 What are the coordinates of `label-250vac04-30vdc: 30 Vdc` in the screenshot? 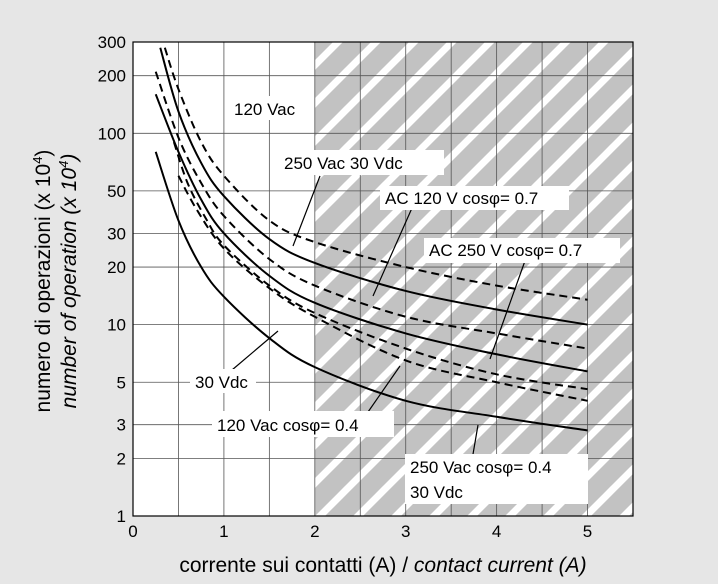 It's located at (436, 492).